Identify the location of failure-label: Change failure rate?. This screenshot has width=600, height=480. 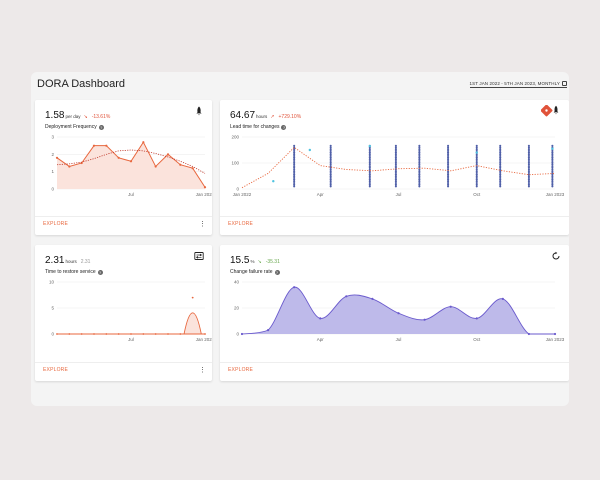
(255, 272).